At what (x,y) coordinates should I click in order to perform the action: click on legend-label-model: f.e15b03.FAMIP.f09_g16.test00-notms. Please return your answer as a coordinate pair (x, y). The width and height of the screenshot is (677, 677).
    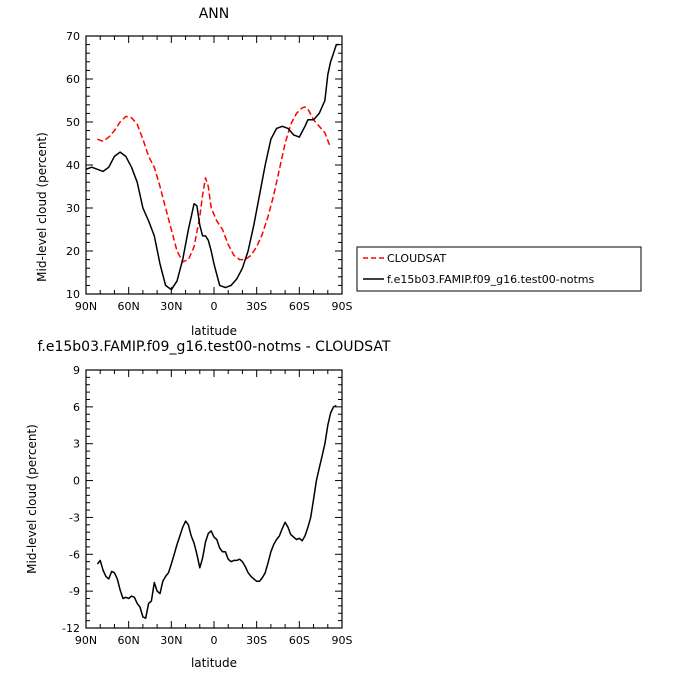
    Looking at the image, I should click on (490, 279).